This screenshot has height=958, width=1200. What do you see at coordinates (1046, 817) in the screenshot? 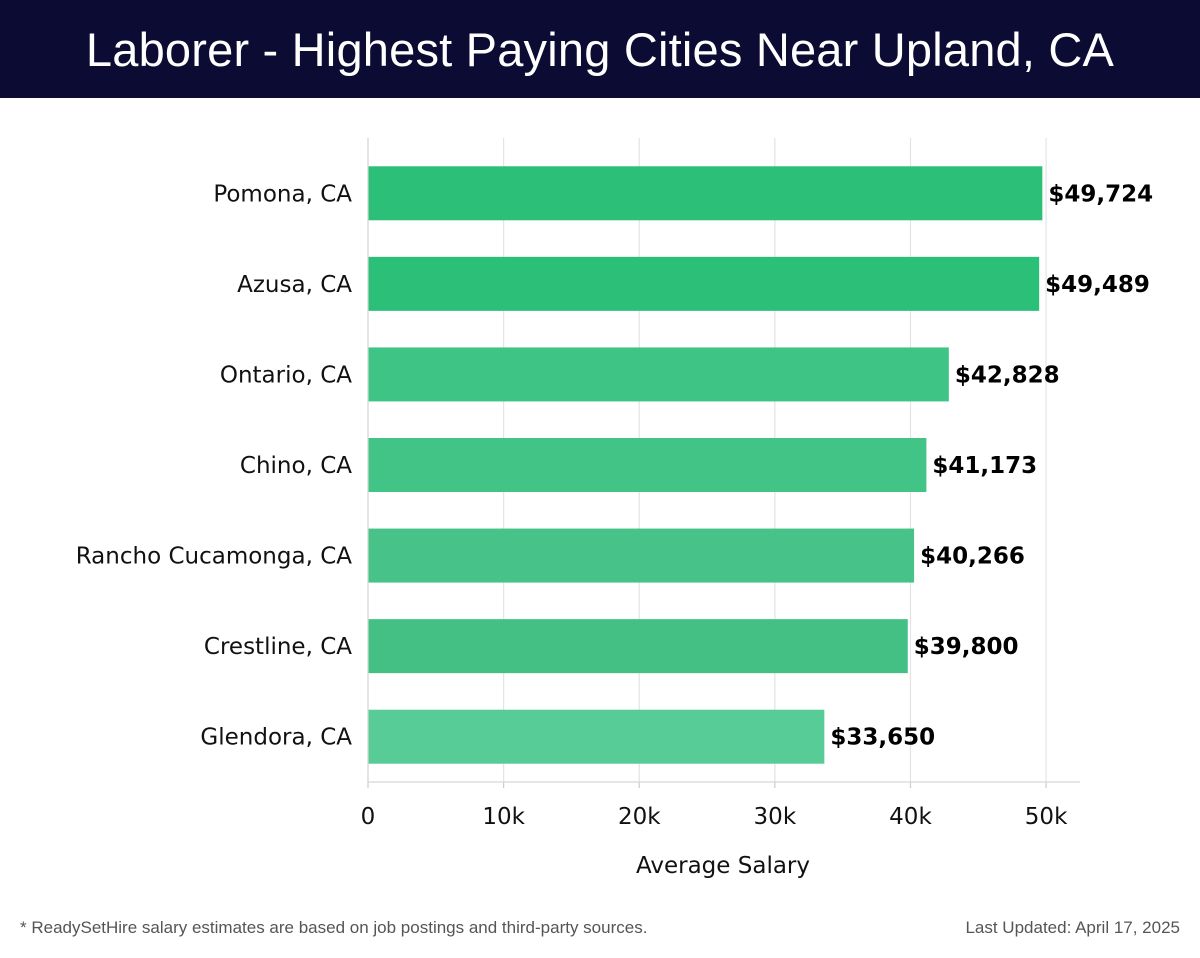
I see `x-tick-label: 50k` at bounding box center [1046, 817].